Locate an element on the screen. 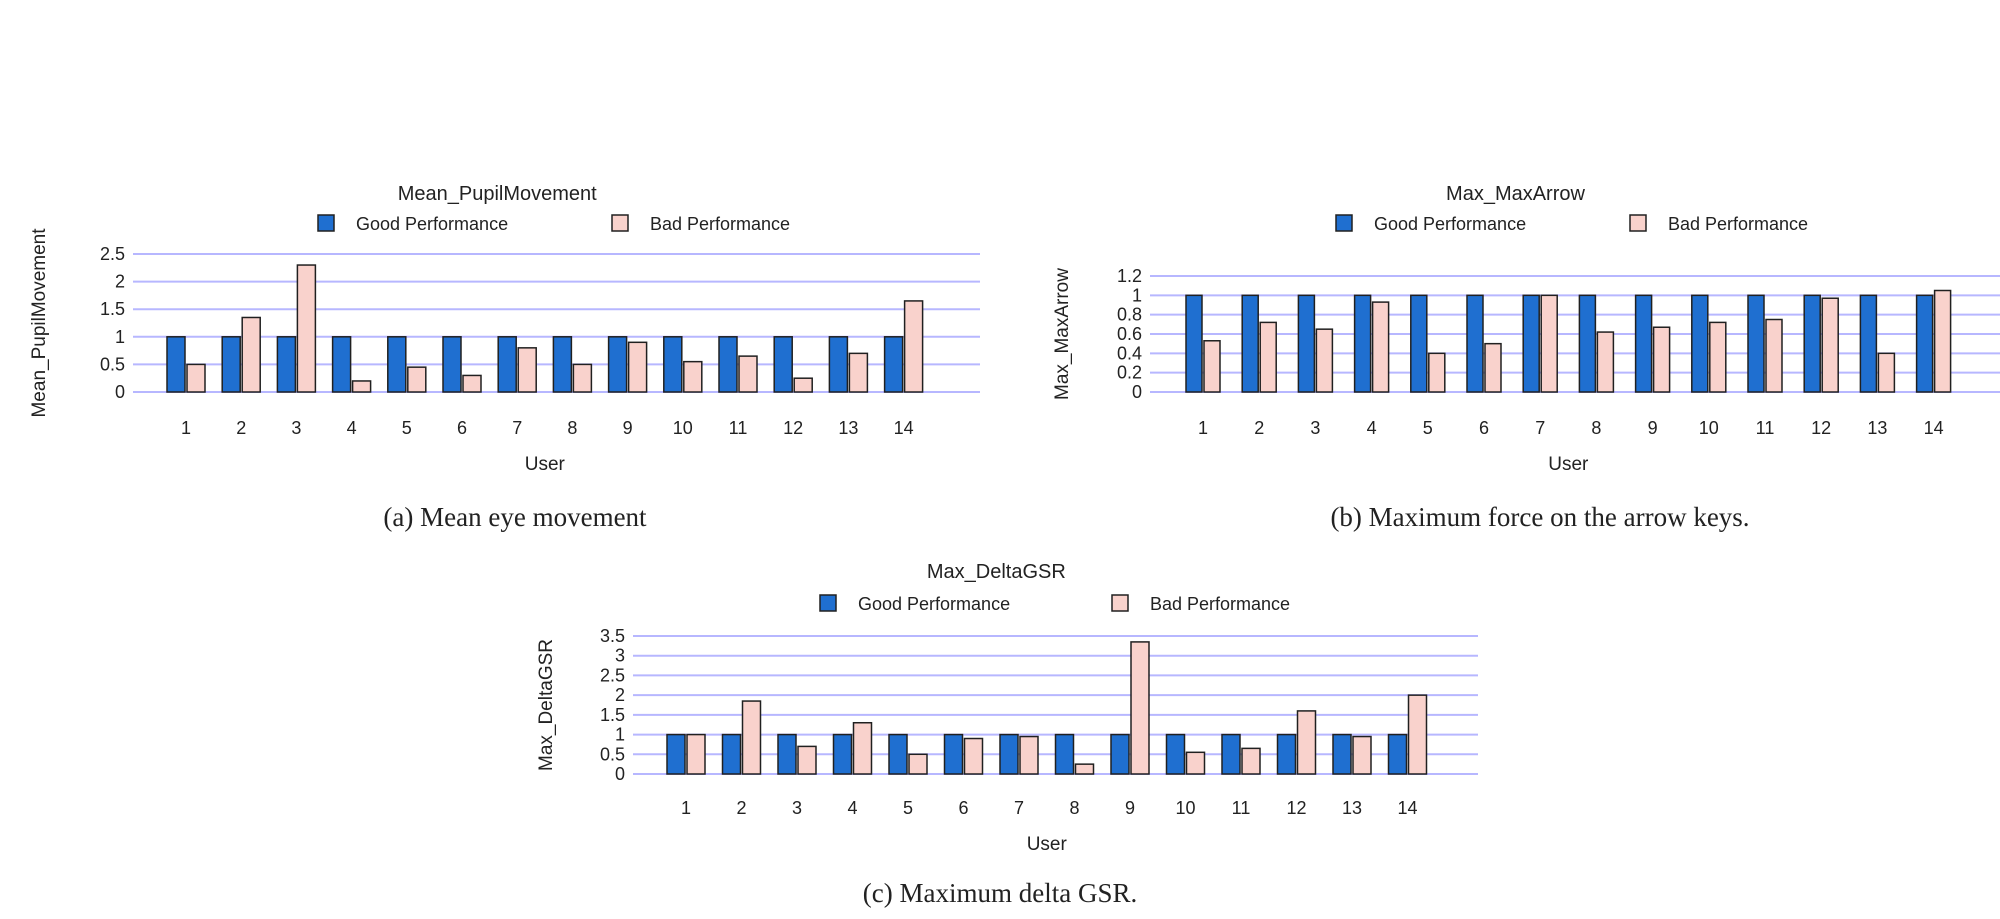 The width and height of the screenshot is (2000, 919). x-axis-label: User is located at coordinates (545, 464).